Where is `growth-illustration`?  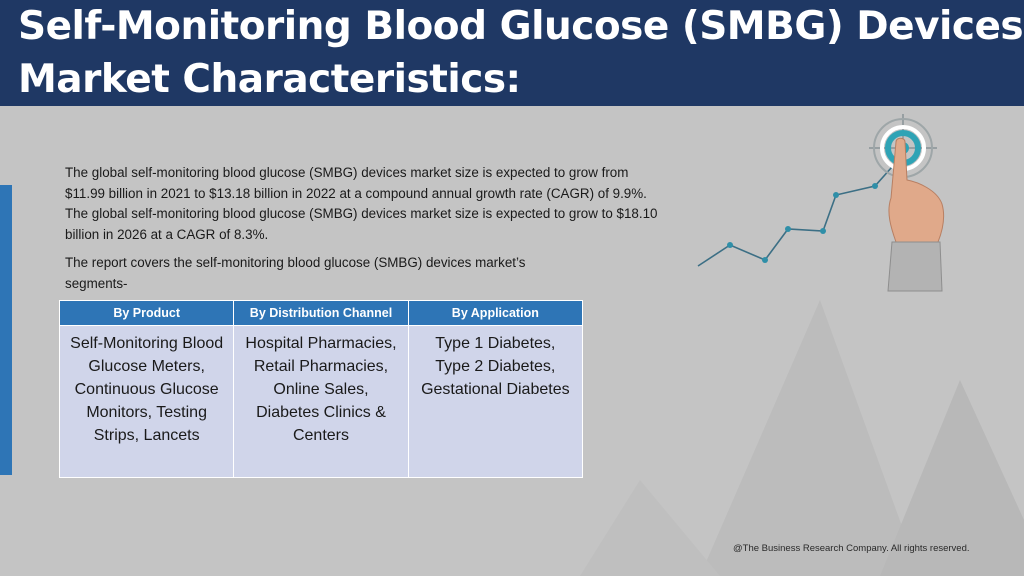
growth-illustration is located at coordinates (821, 203).